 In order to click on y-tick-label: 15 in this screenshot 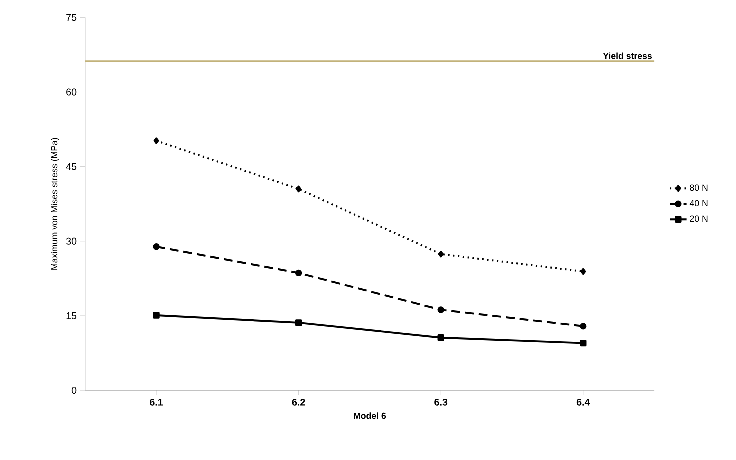, I will do `click(71, 316)`.